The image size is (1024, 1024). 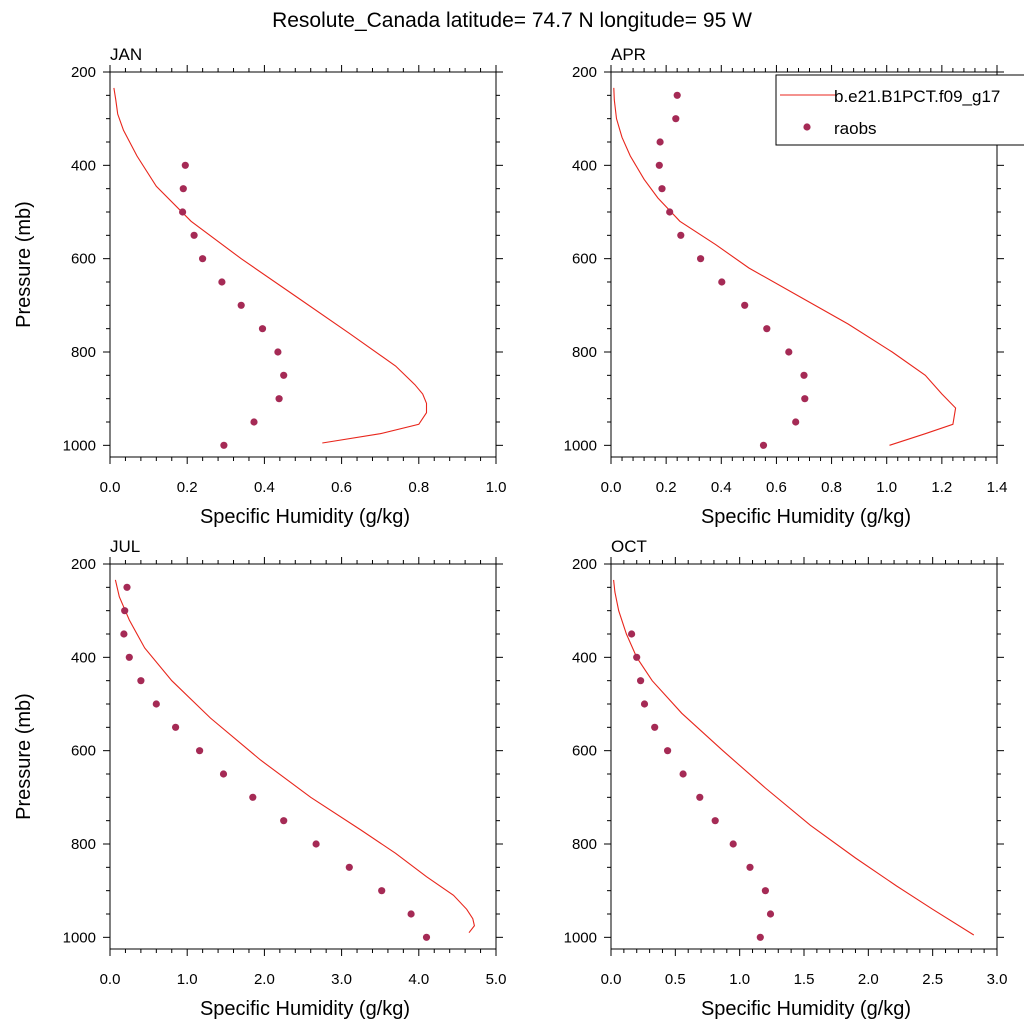 I want to click on legend-box, so click(x=899, y=110).